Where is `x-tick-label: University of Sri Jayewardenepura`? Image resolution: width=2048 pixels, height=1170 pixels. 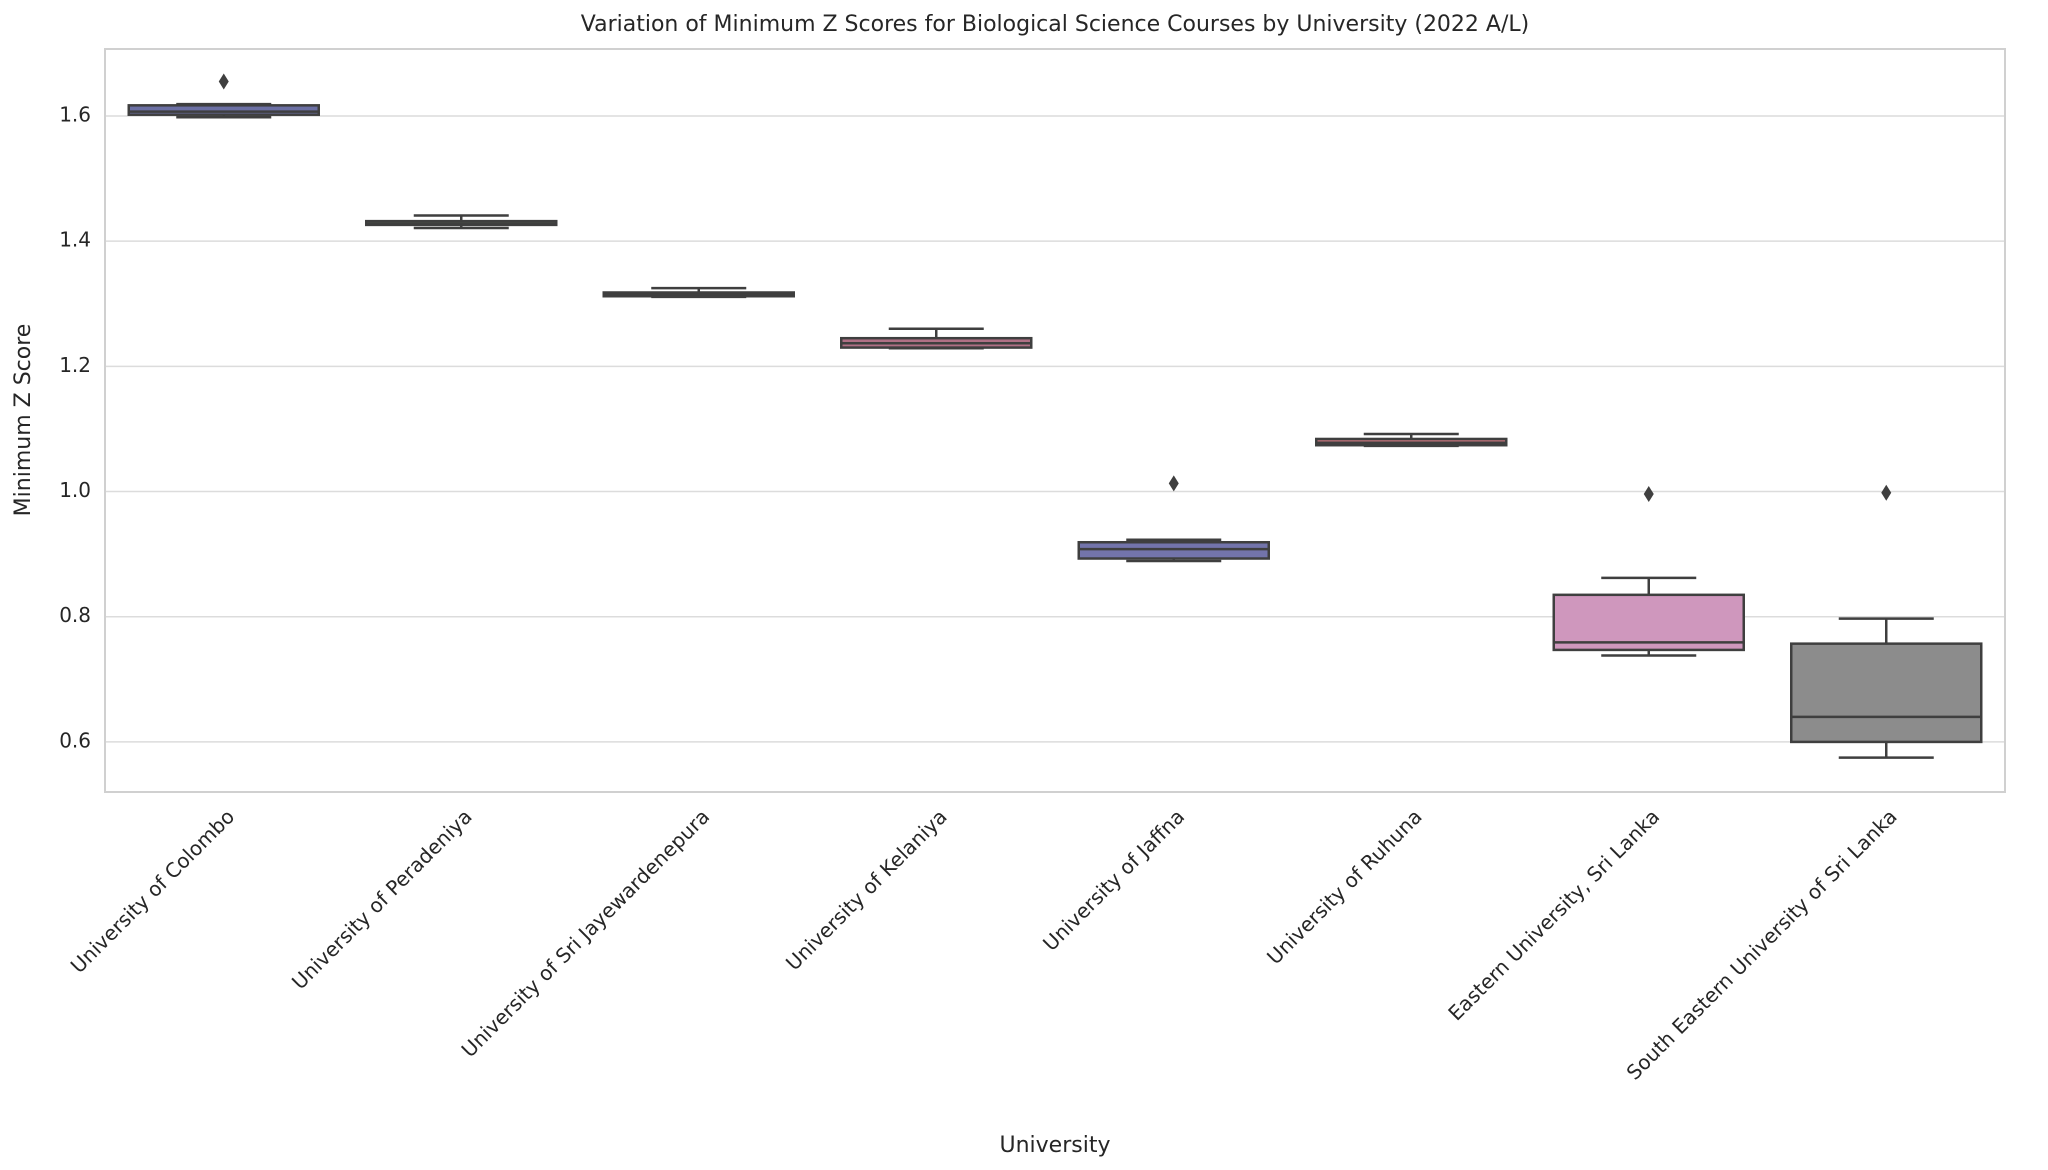 x-tick-label: University of Sri Jayewardenepura is located at coordinates (586, 933).